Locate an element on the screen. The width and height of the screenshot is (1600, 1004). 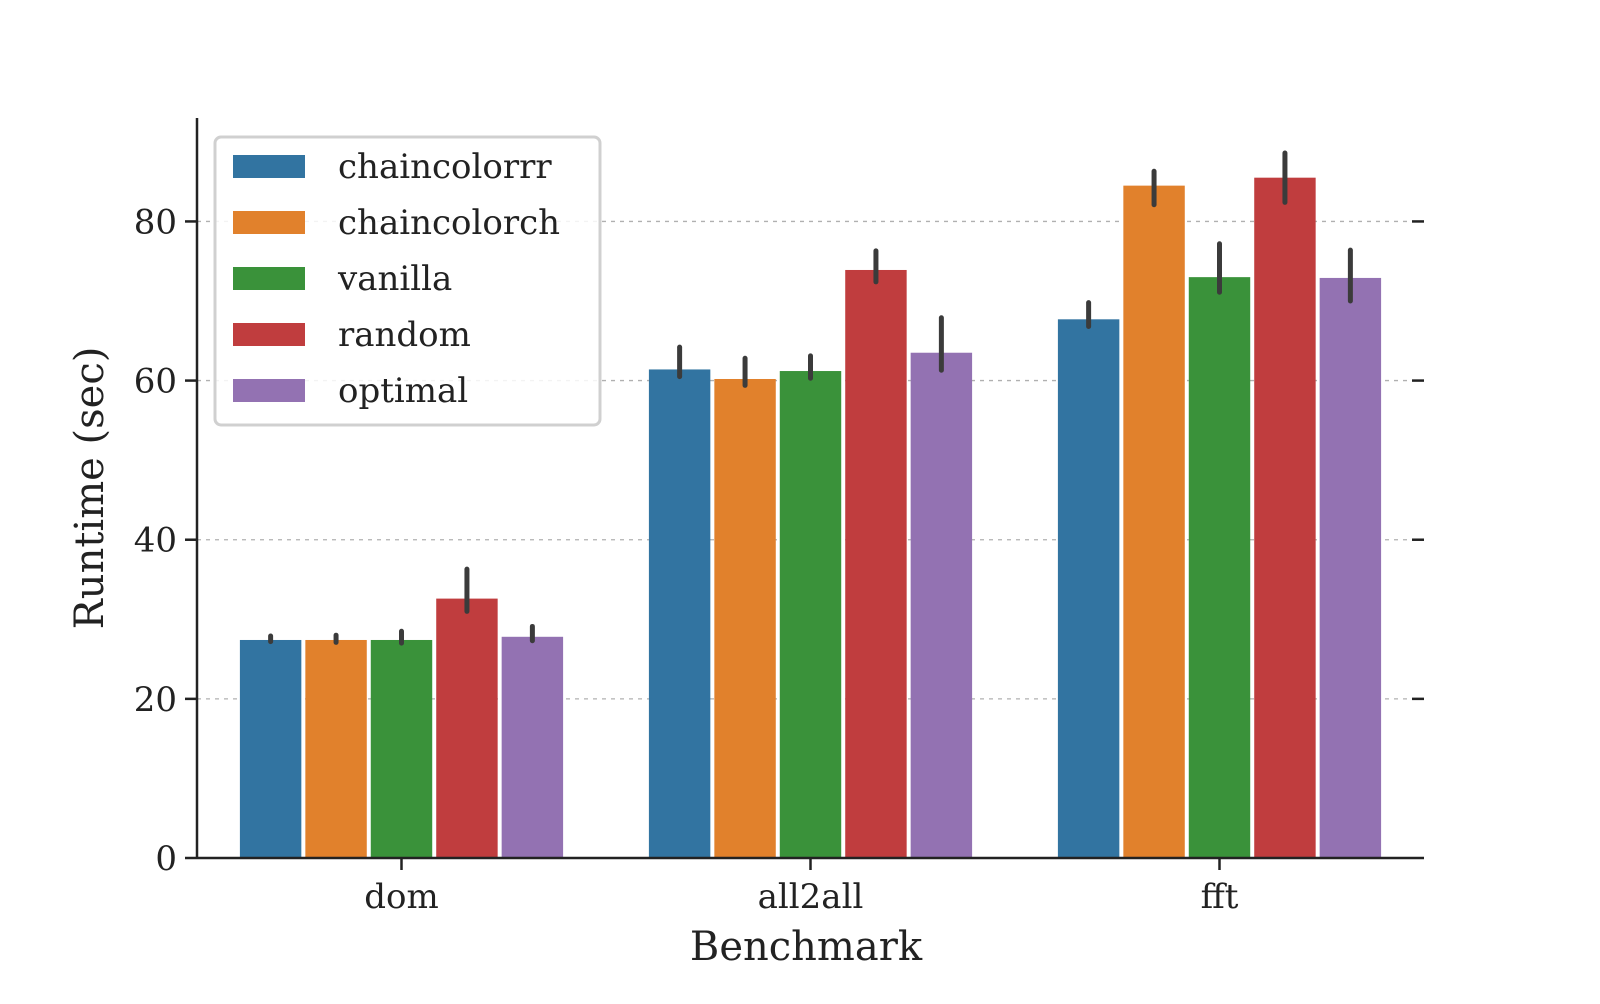
bar-random-fft is located at coordinates (1285, 517).